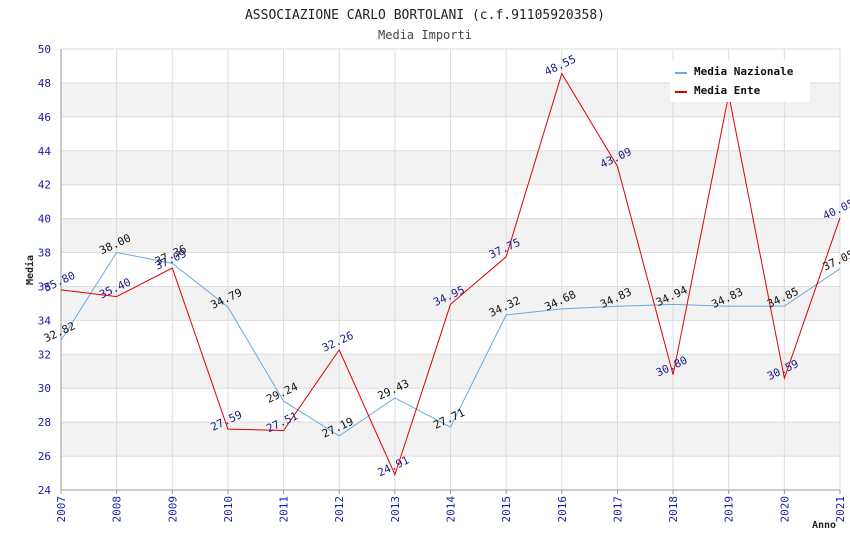 This screenshot has width=850, height=555. What do you see at coordinates (45, 490) in the screenshot?
I see `y-tick-label: 24` at bounding box center [45, 490].